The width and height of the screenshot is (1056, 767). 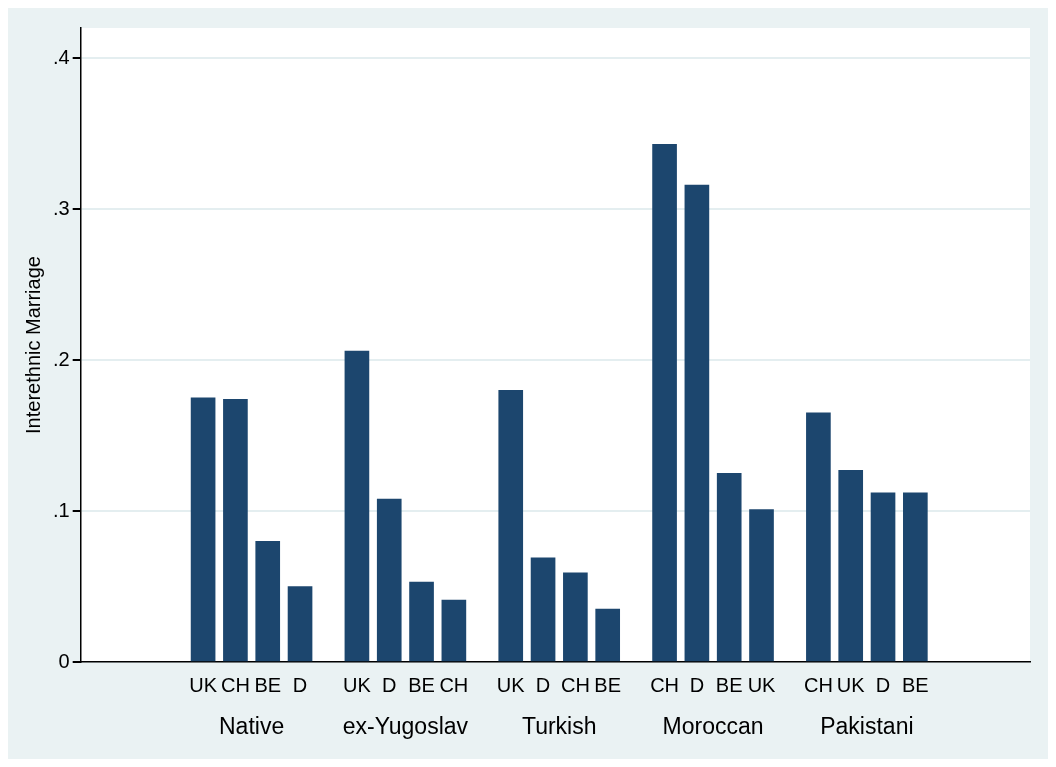 I want to click on text: Turkish, so click(x=559, y=726).